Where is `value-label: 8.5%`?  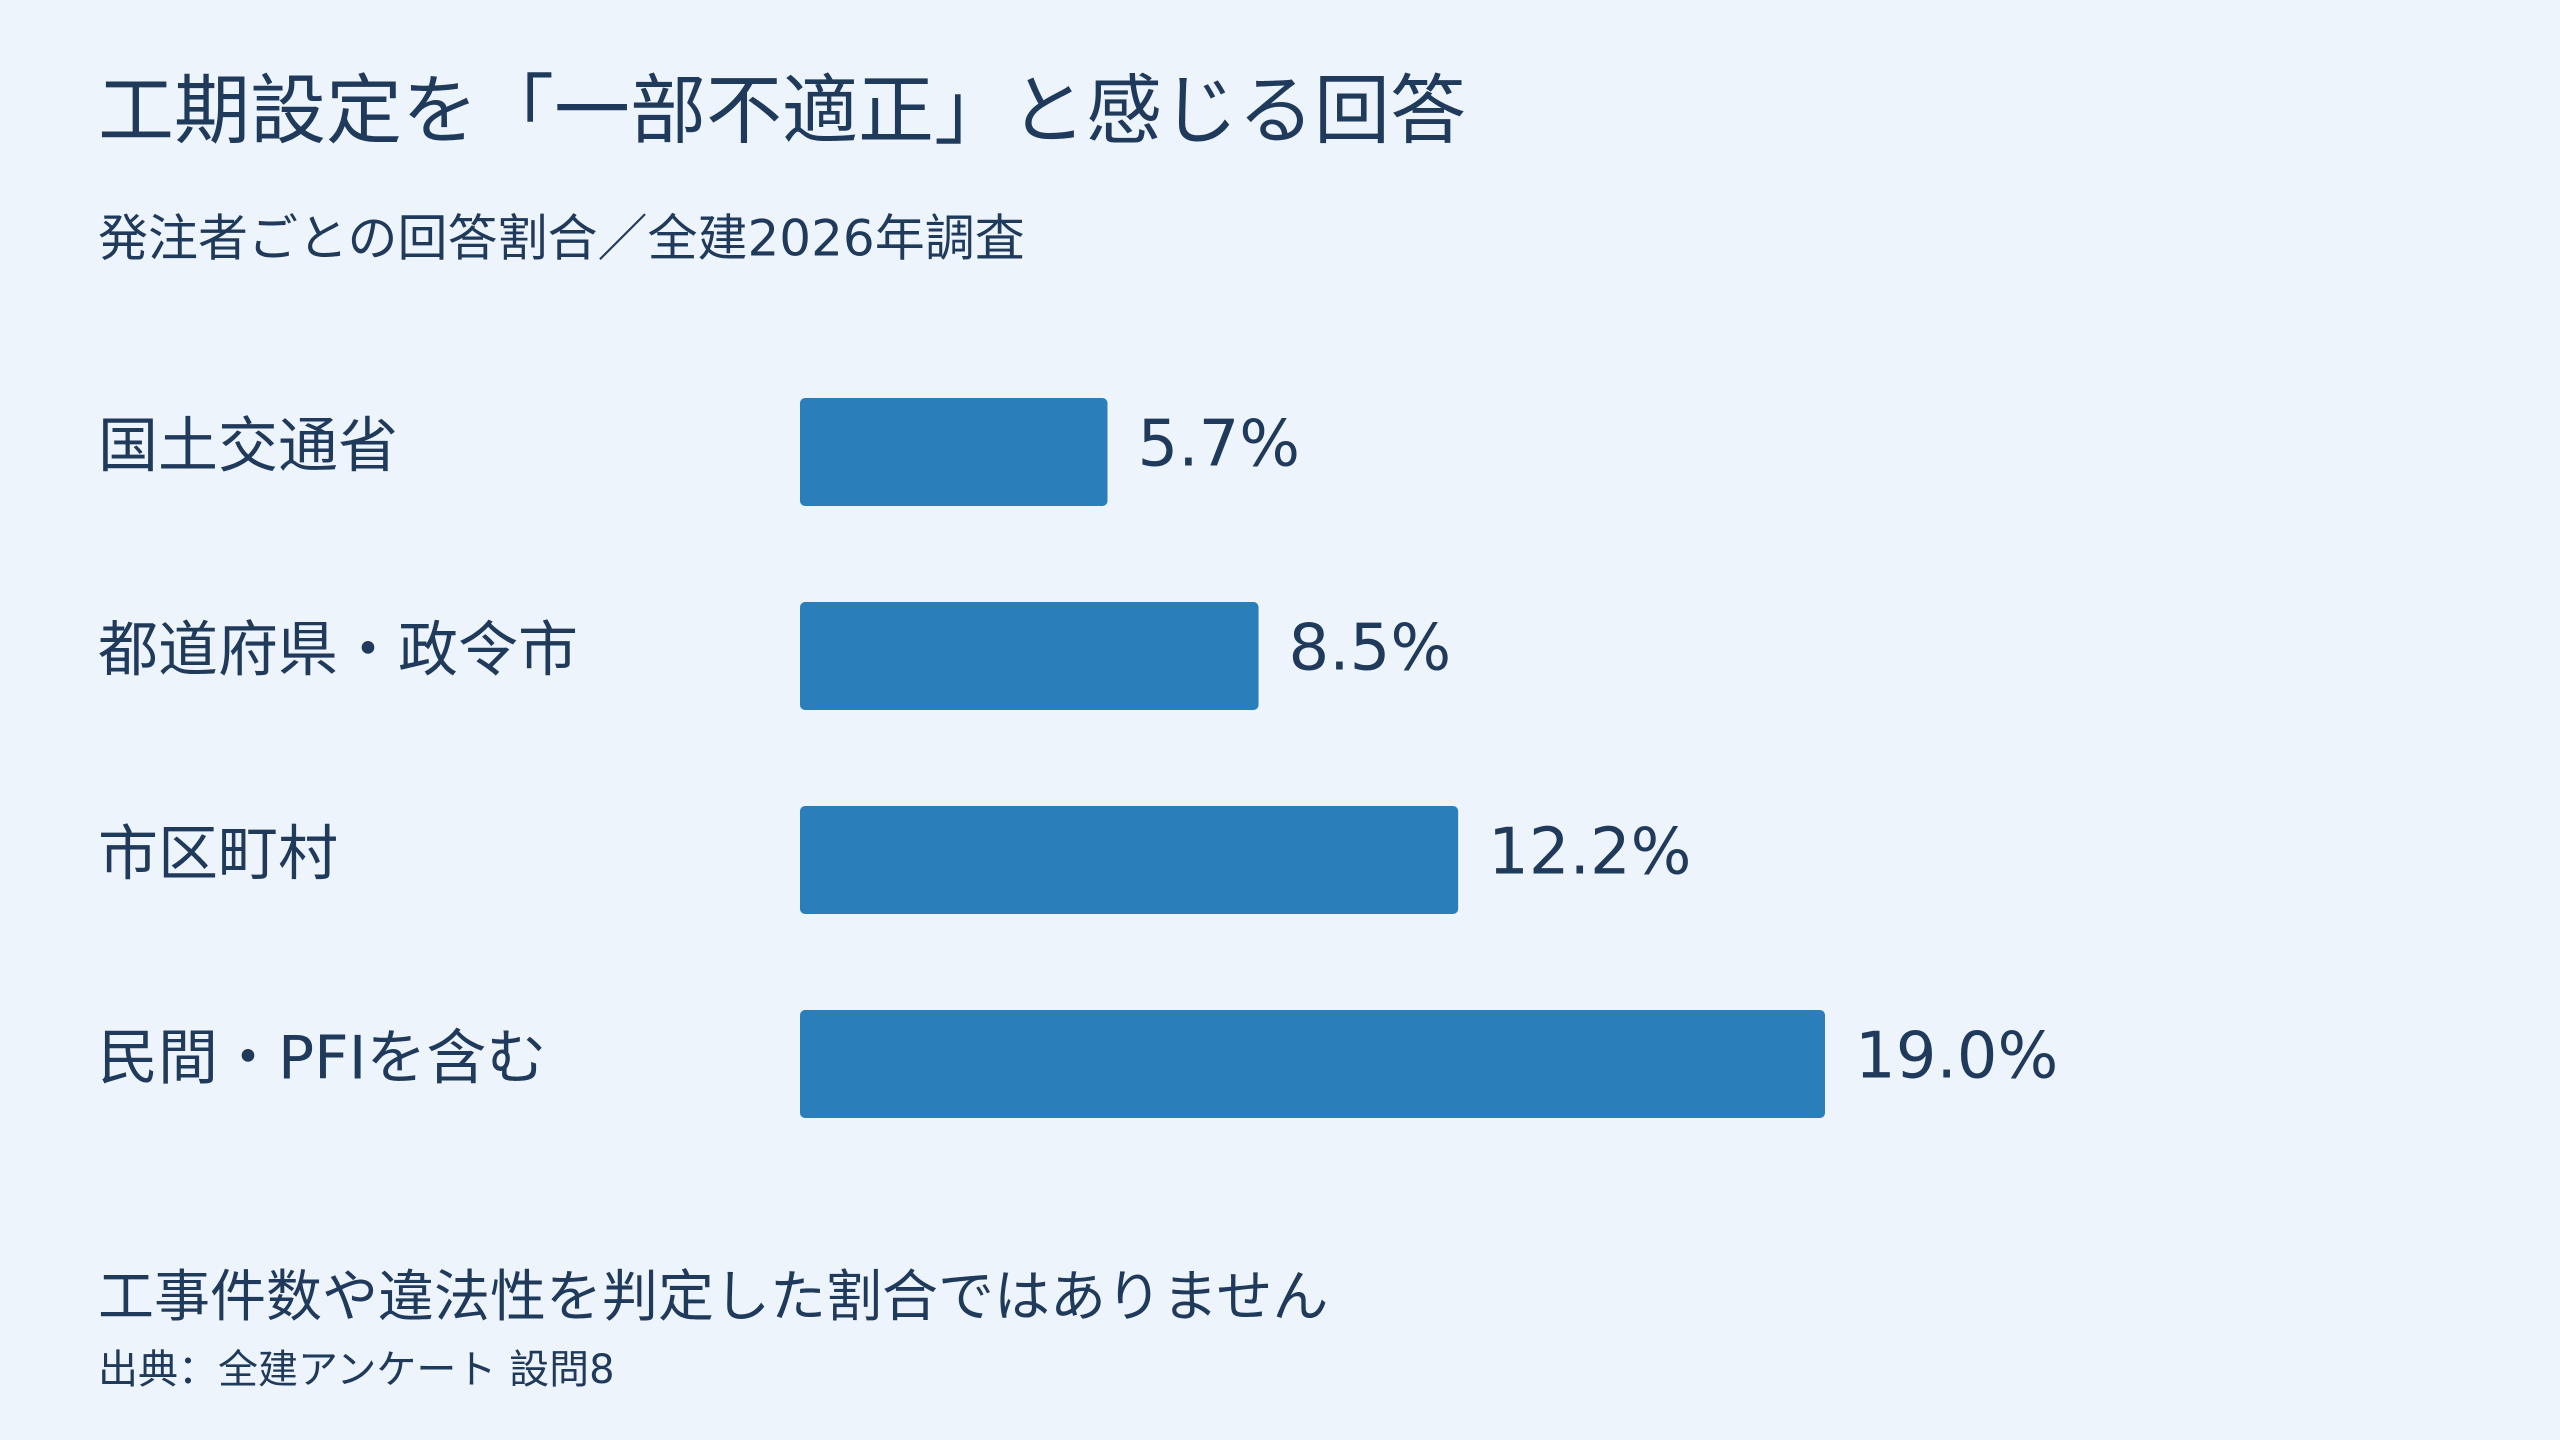
value-label: 8.5% is located at coordinates (1370, 649).